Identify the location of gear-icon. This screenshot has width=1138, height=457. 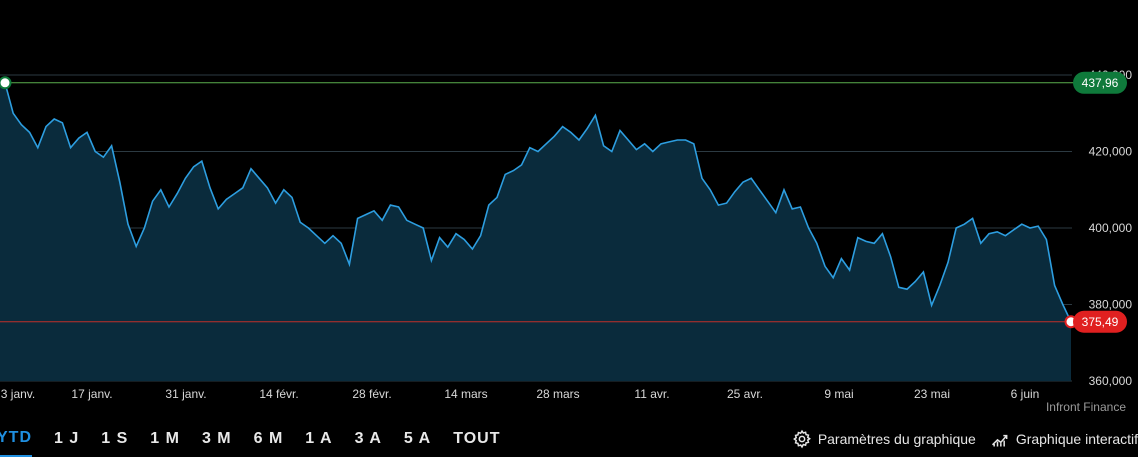
(801, 438).